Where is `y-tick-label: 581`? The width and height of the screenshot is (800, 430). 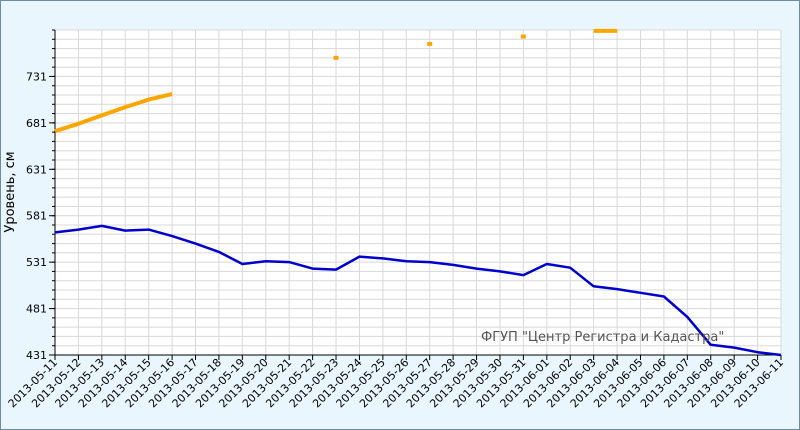 y-tick-label: 581 is located at coordinates (36, 216).